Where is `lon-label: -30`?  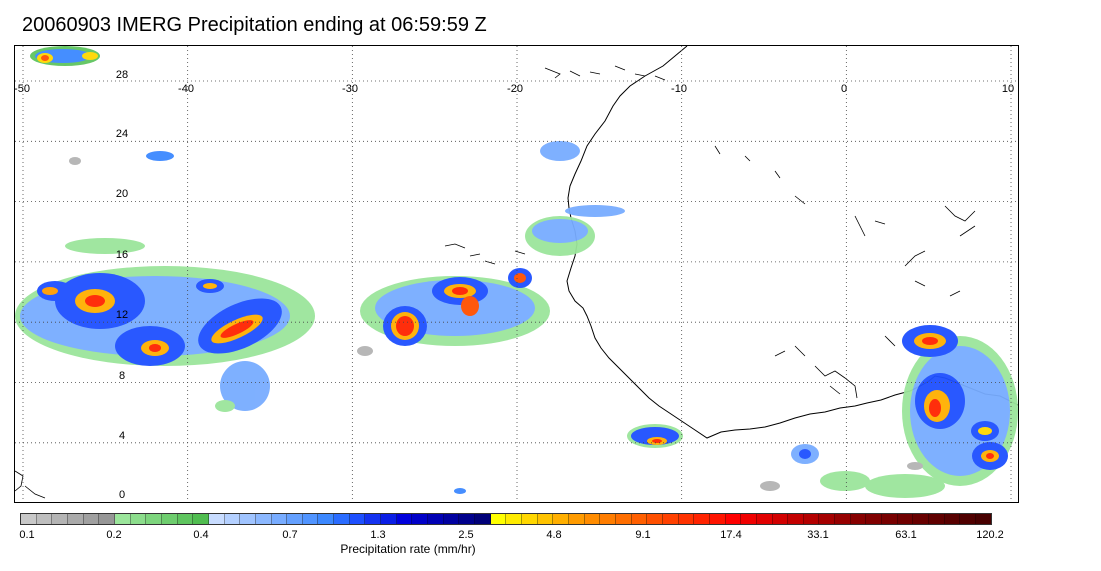 lon-label: -30 is located at coordinates (350, 89).